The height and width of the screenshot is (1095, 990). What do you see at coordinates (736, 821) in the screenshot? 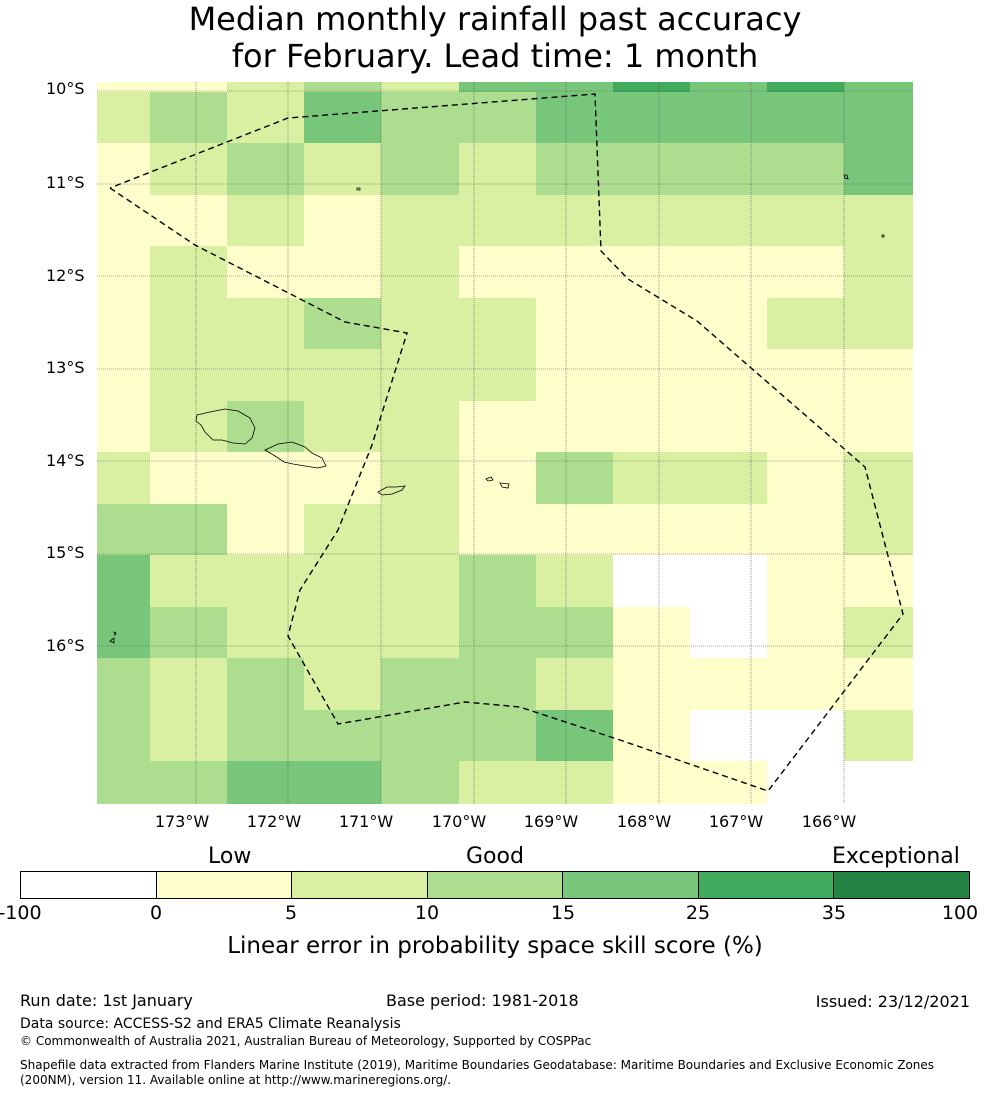
I see `lon-label: 167°W` at bounding box center [736, 821].